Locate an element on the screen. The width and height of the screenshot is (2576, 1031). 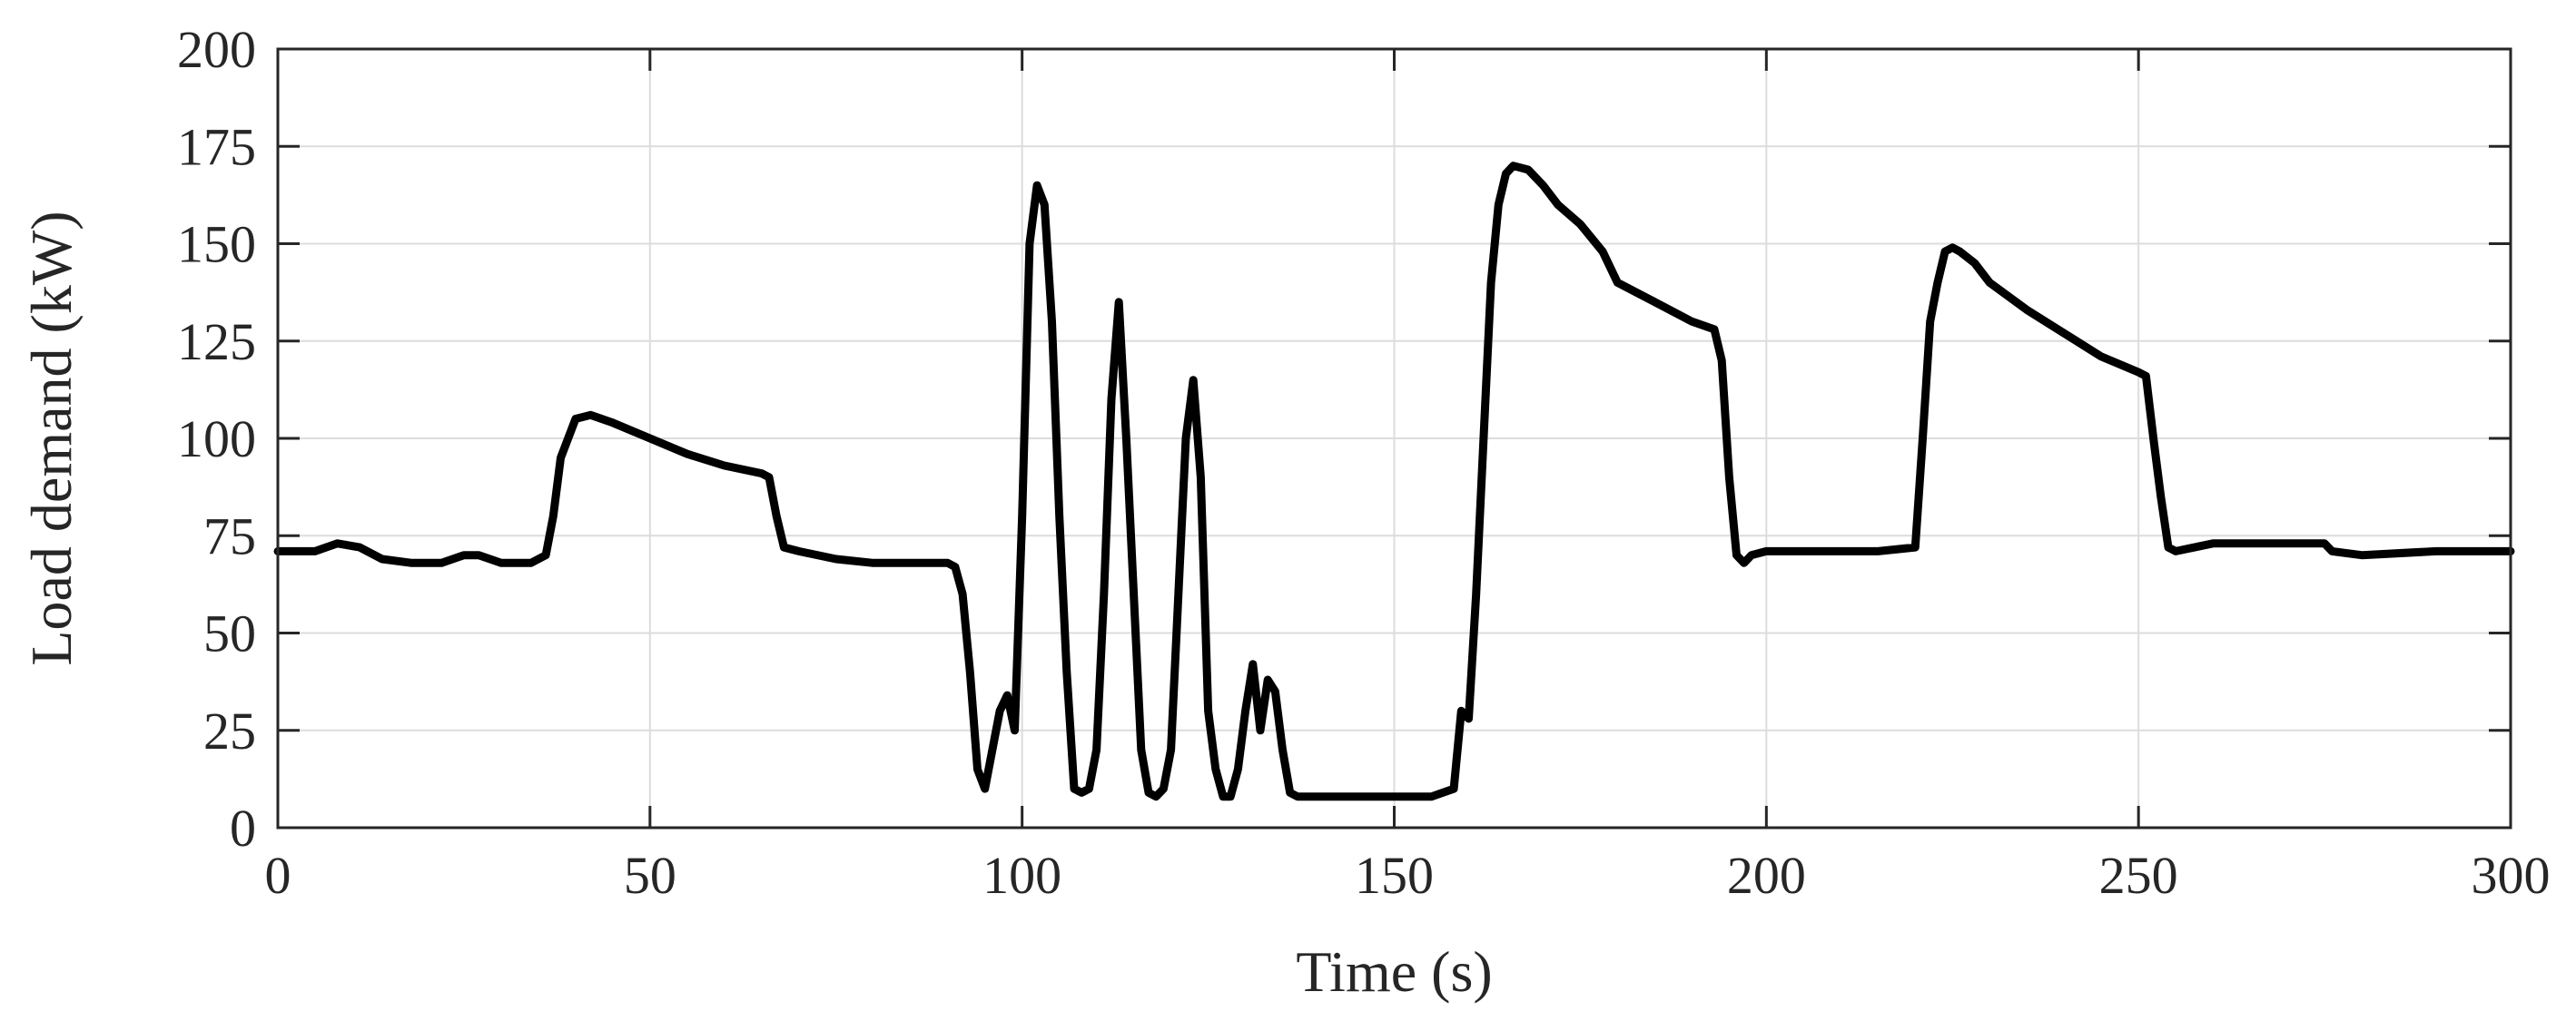
x-tick-label: 300 is located at coordinates (2511, 875).